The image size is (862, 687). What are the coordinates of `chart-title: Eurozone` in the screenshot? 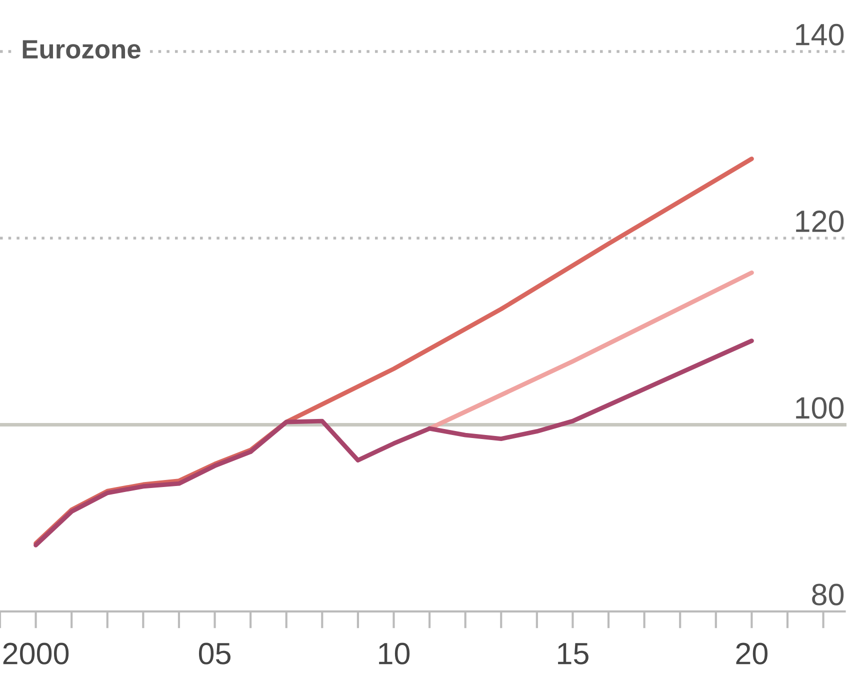 It's located at (81, 49).